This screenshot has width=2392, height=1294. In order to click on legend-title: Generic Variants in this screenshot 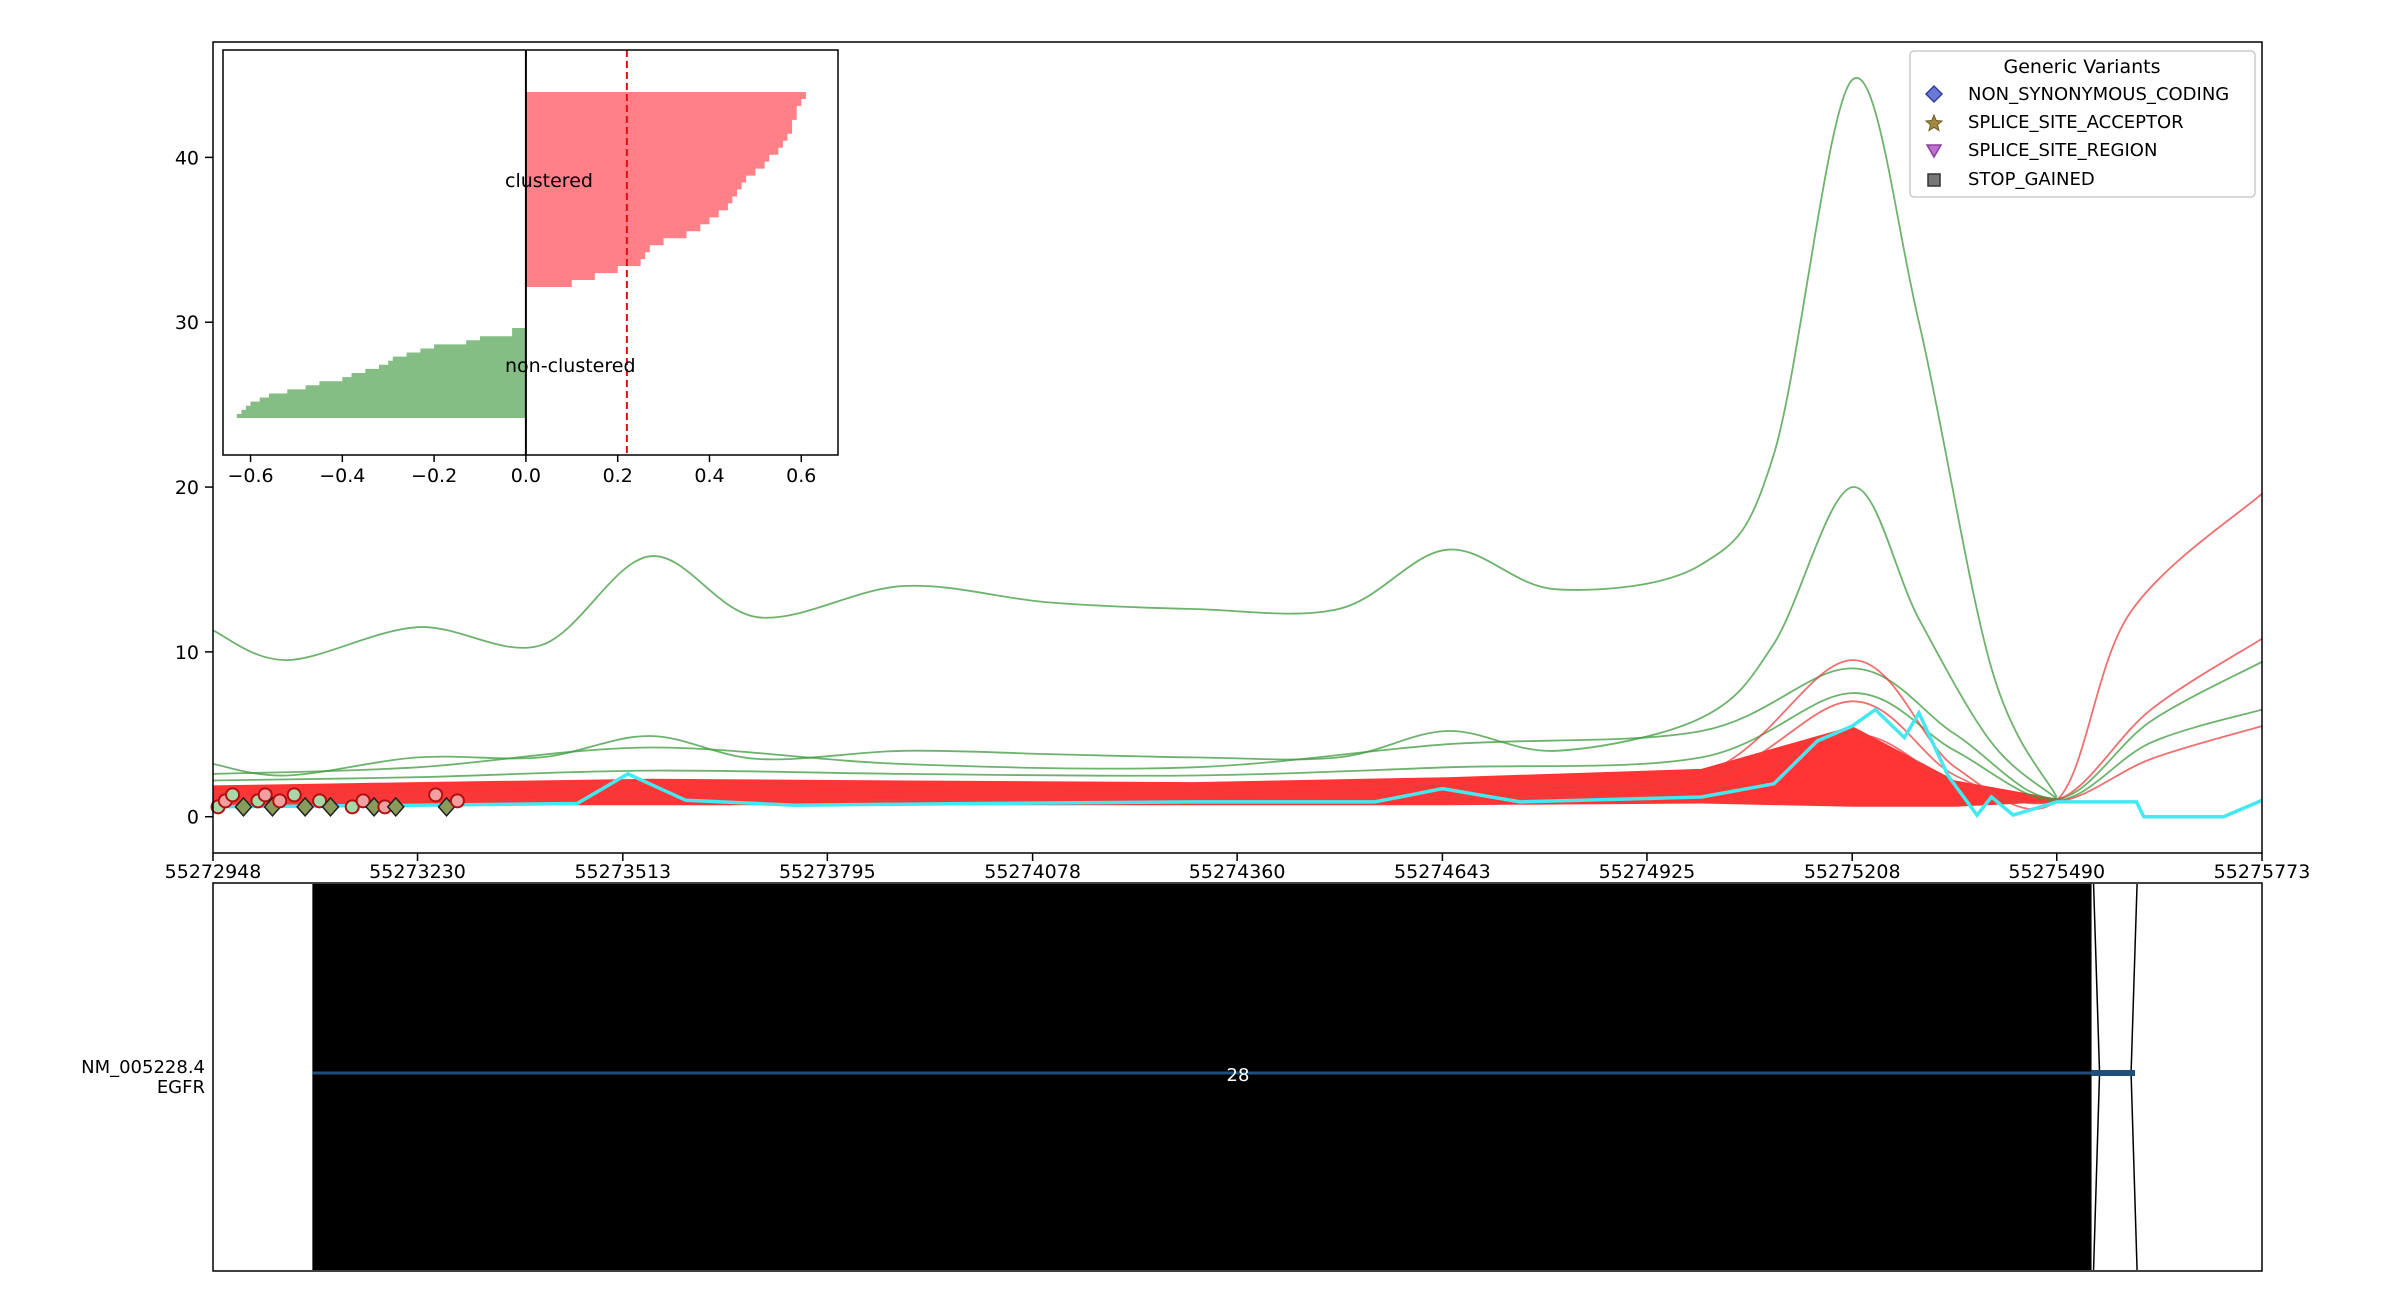, I will do `click(2081, 67)`.